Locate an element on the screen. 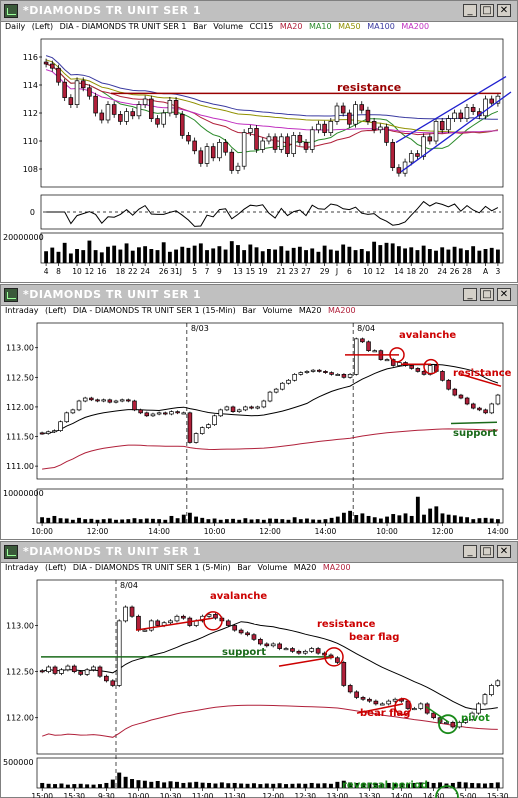 This screenshot has height=798, width=518. channel-line-upper is located at coordinates (451, 109).